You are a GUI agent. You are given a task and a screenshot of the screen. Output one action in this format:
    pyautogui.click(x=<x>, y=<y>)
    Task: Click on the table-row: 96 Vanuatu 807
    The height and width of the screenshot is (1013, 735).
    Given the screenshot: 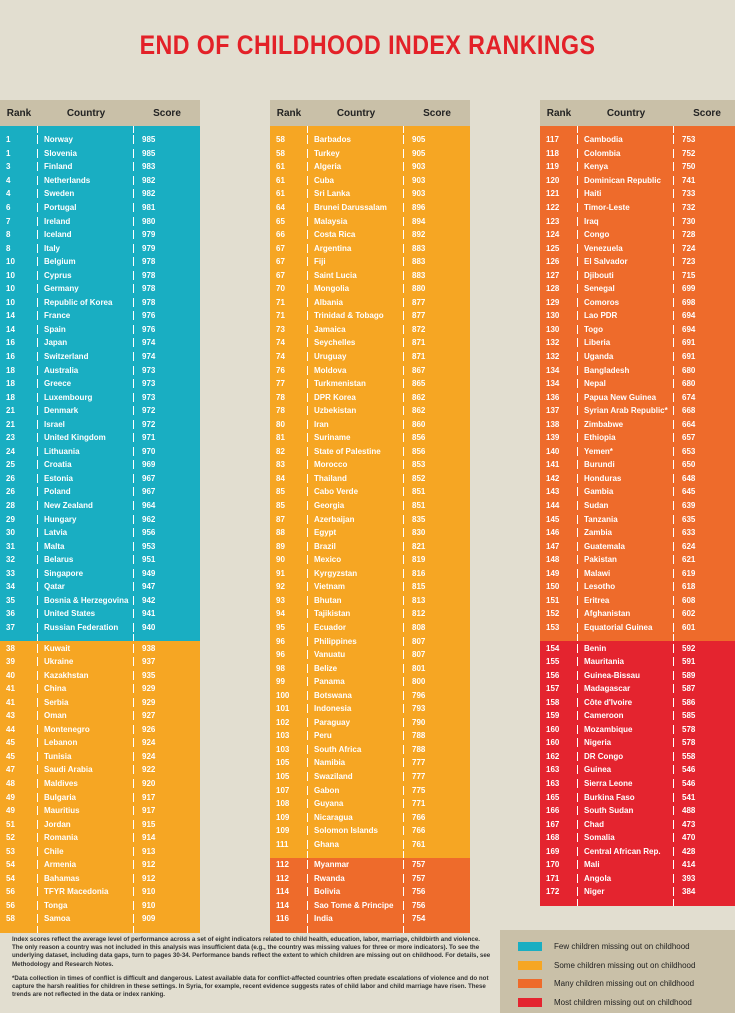 What is the action you would take?
    pyautogui.click(x=370, y=655)
    